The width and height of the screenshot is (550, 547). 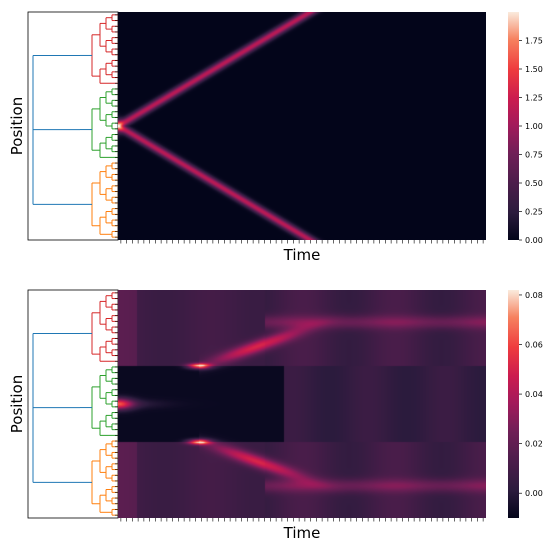 I want to click on colorbar-1: 0.00 0.25 0.50 0.75 1.00 1.25 1.50 1.75, so click(x=525, y=128).